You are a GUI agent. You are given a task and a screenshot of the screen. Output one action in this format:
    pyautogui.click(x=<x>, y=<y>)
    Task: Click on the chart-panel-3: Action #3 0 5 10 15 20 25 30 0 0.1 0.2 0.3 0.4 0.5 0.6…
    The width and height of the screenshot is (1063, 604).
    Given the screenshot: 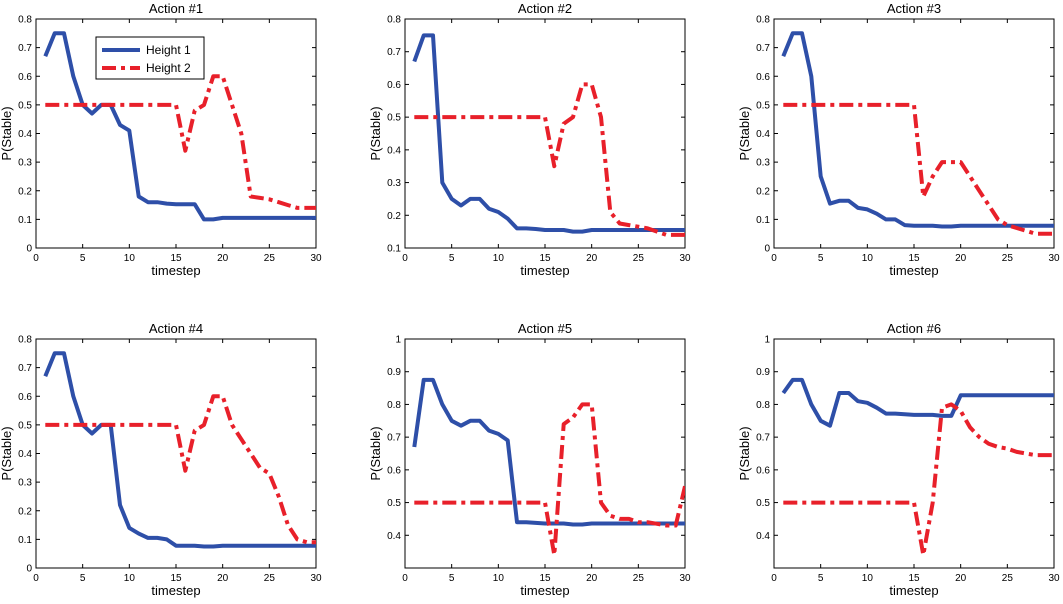 What is the action you would take?
    pyautogui.click(x=898, y=139)
    